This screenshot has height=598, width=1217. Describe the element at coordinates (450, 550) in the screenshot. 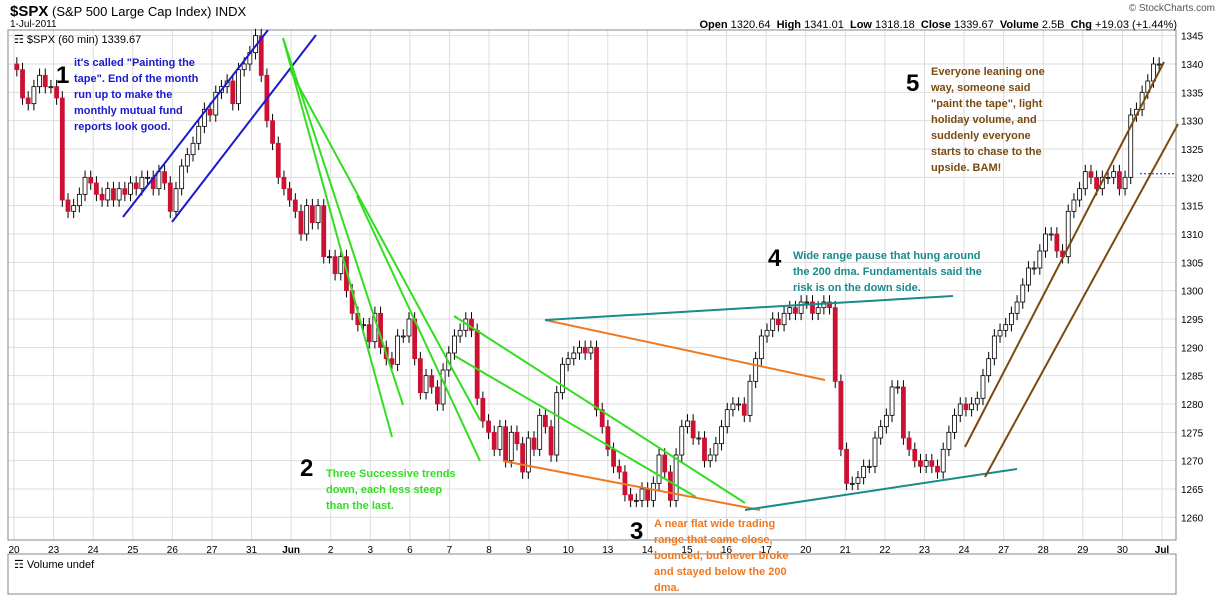

I see `x-tick-label: 7` at that location.